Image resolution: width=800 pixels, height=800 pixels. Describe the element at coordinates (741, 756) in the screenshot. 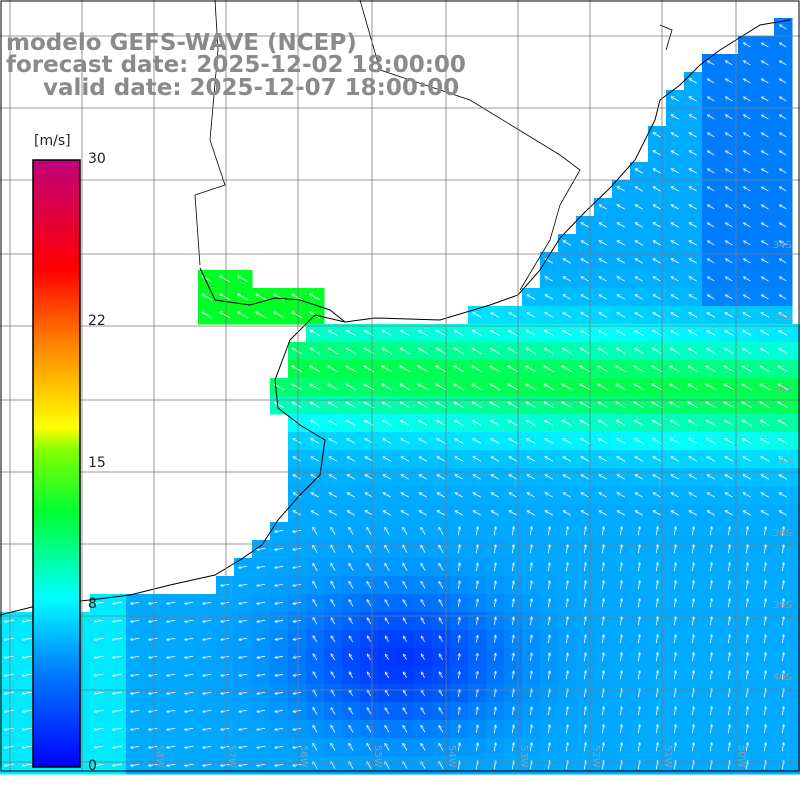

I see `lon-label: 50W` at that location.